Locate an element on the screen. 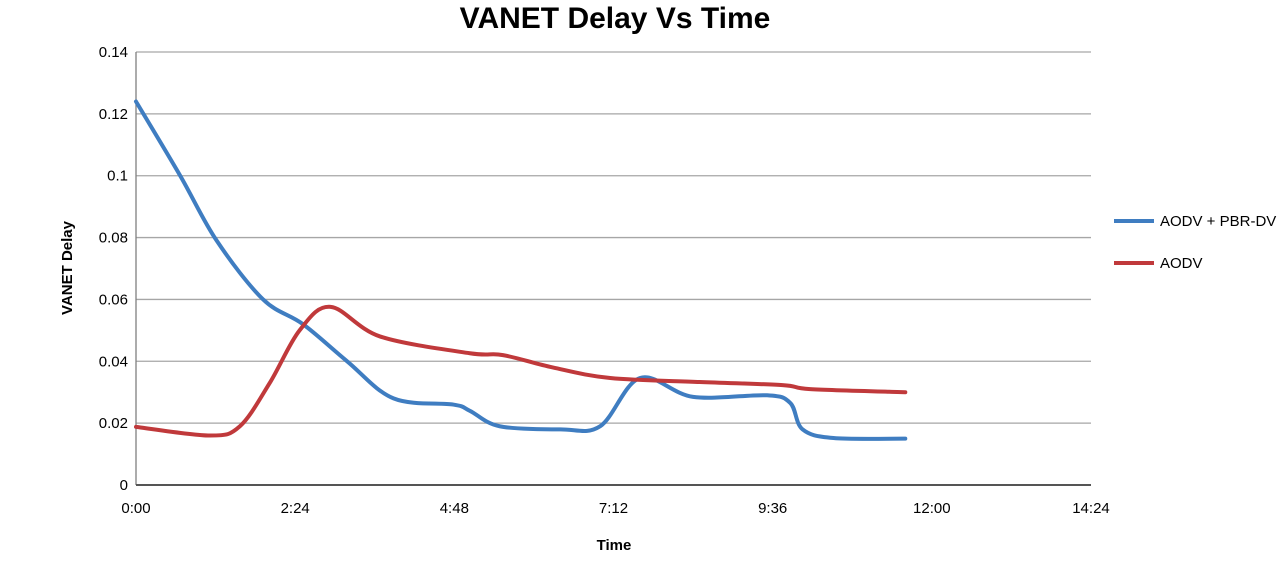  y-tick-label: 0.02 is located at coordinates (113, 423).